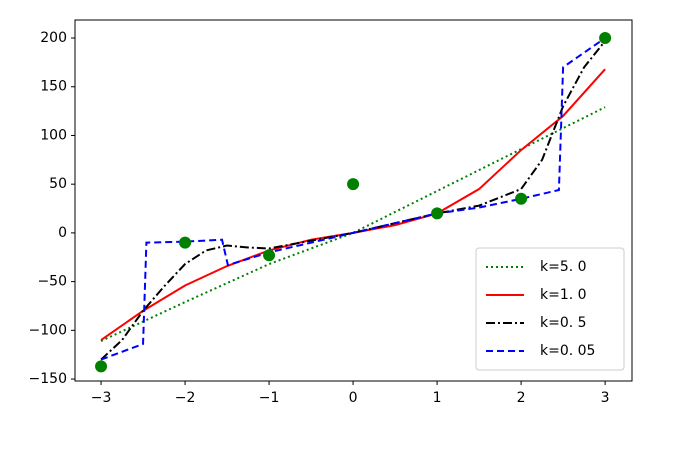  Describe the element at coordinates (52, 282) in the screenshot. I see `y-tick-label: −50` at that location.